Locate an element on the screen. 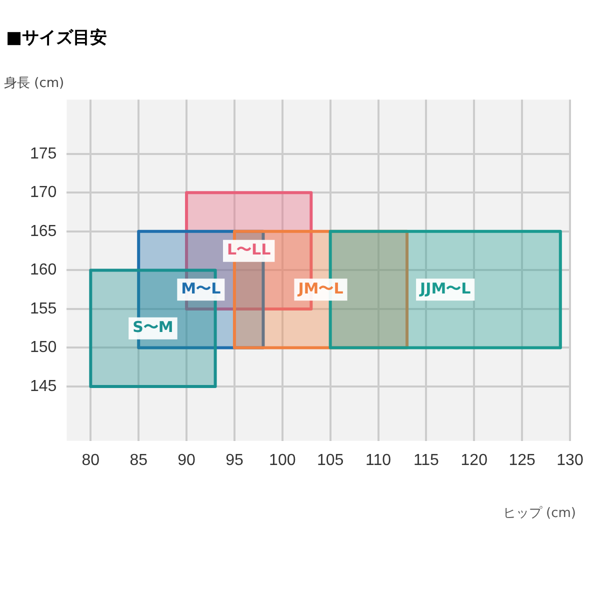 The image size is (600, 600). x-tick-label: 120 is located at coordinates (474, 460).